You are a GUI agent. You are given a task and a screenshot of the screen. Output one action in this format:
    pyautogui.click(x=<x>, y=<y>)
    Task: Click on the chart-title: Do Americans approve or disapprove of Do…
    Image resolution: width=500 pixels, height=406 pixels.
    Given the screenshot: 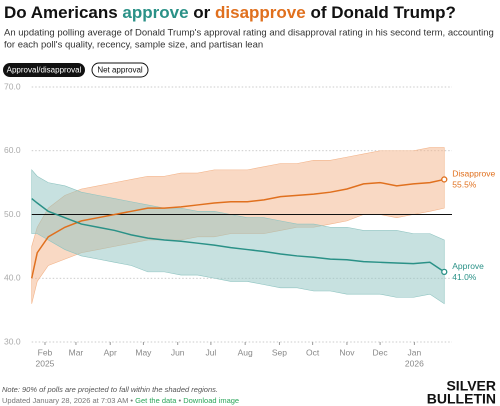 What is the action you would take?
    pyautogui.click(x=230, y=12)
    